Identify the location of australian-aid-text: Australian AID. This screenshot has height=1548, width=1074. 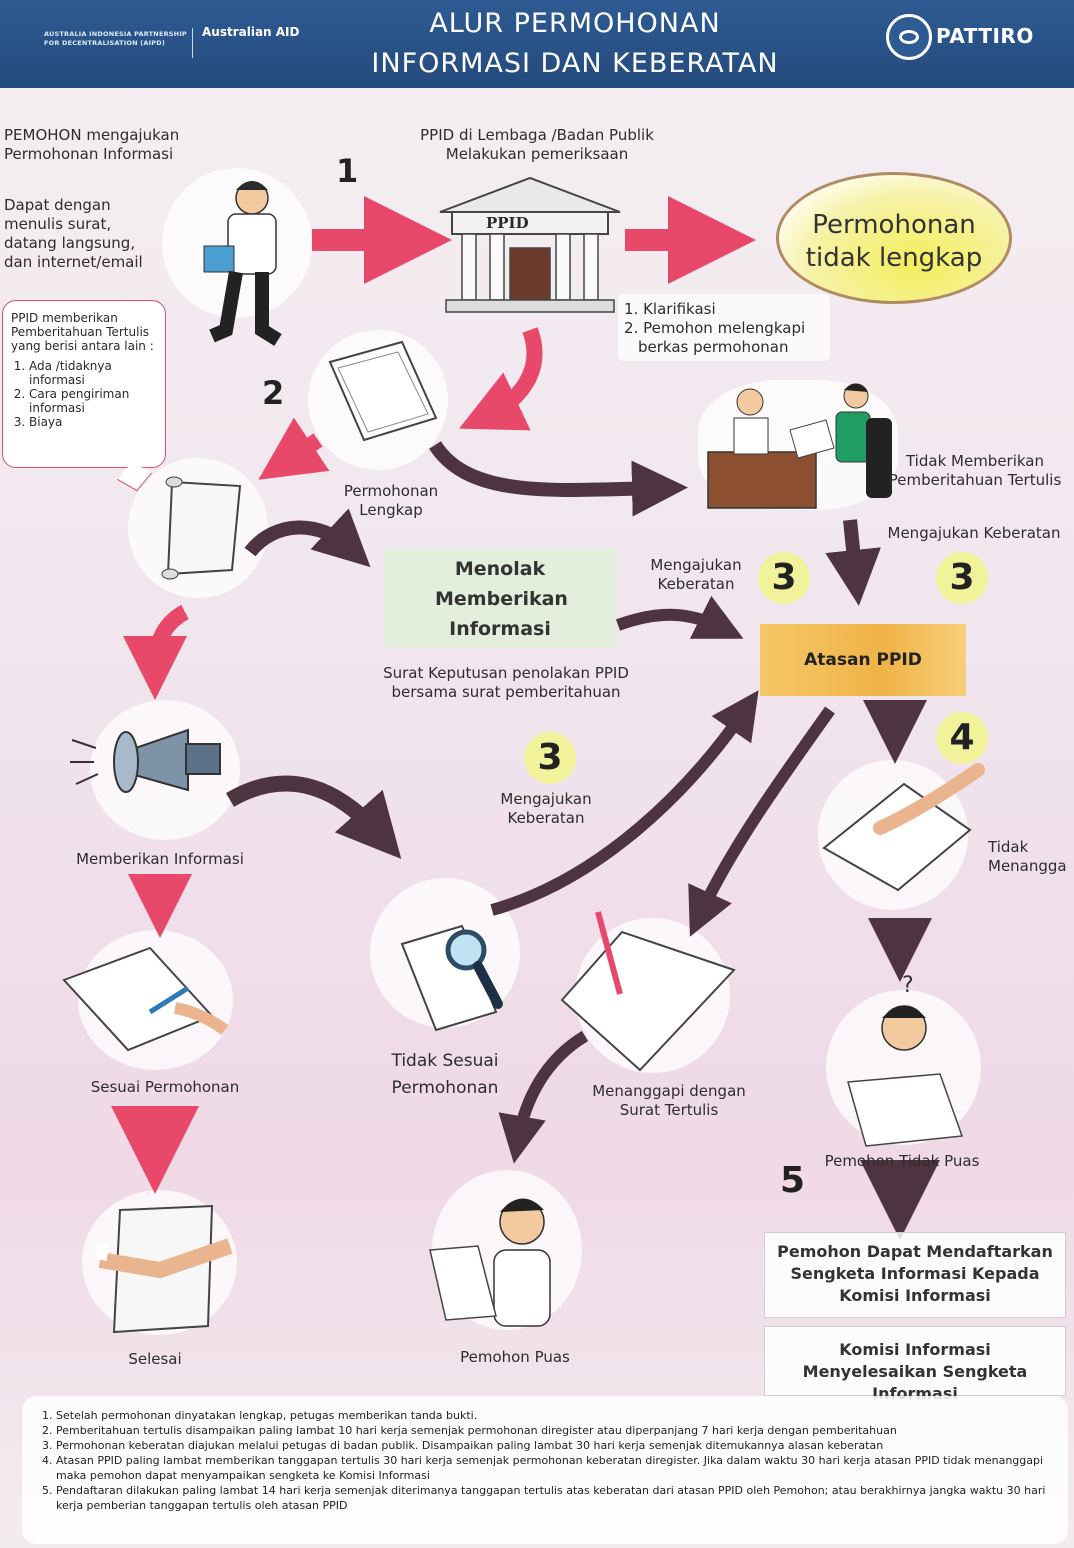
(251, 32).